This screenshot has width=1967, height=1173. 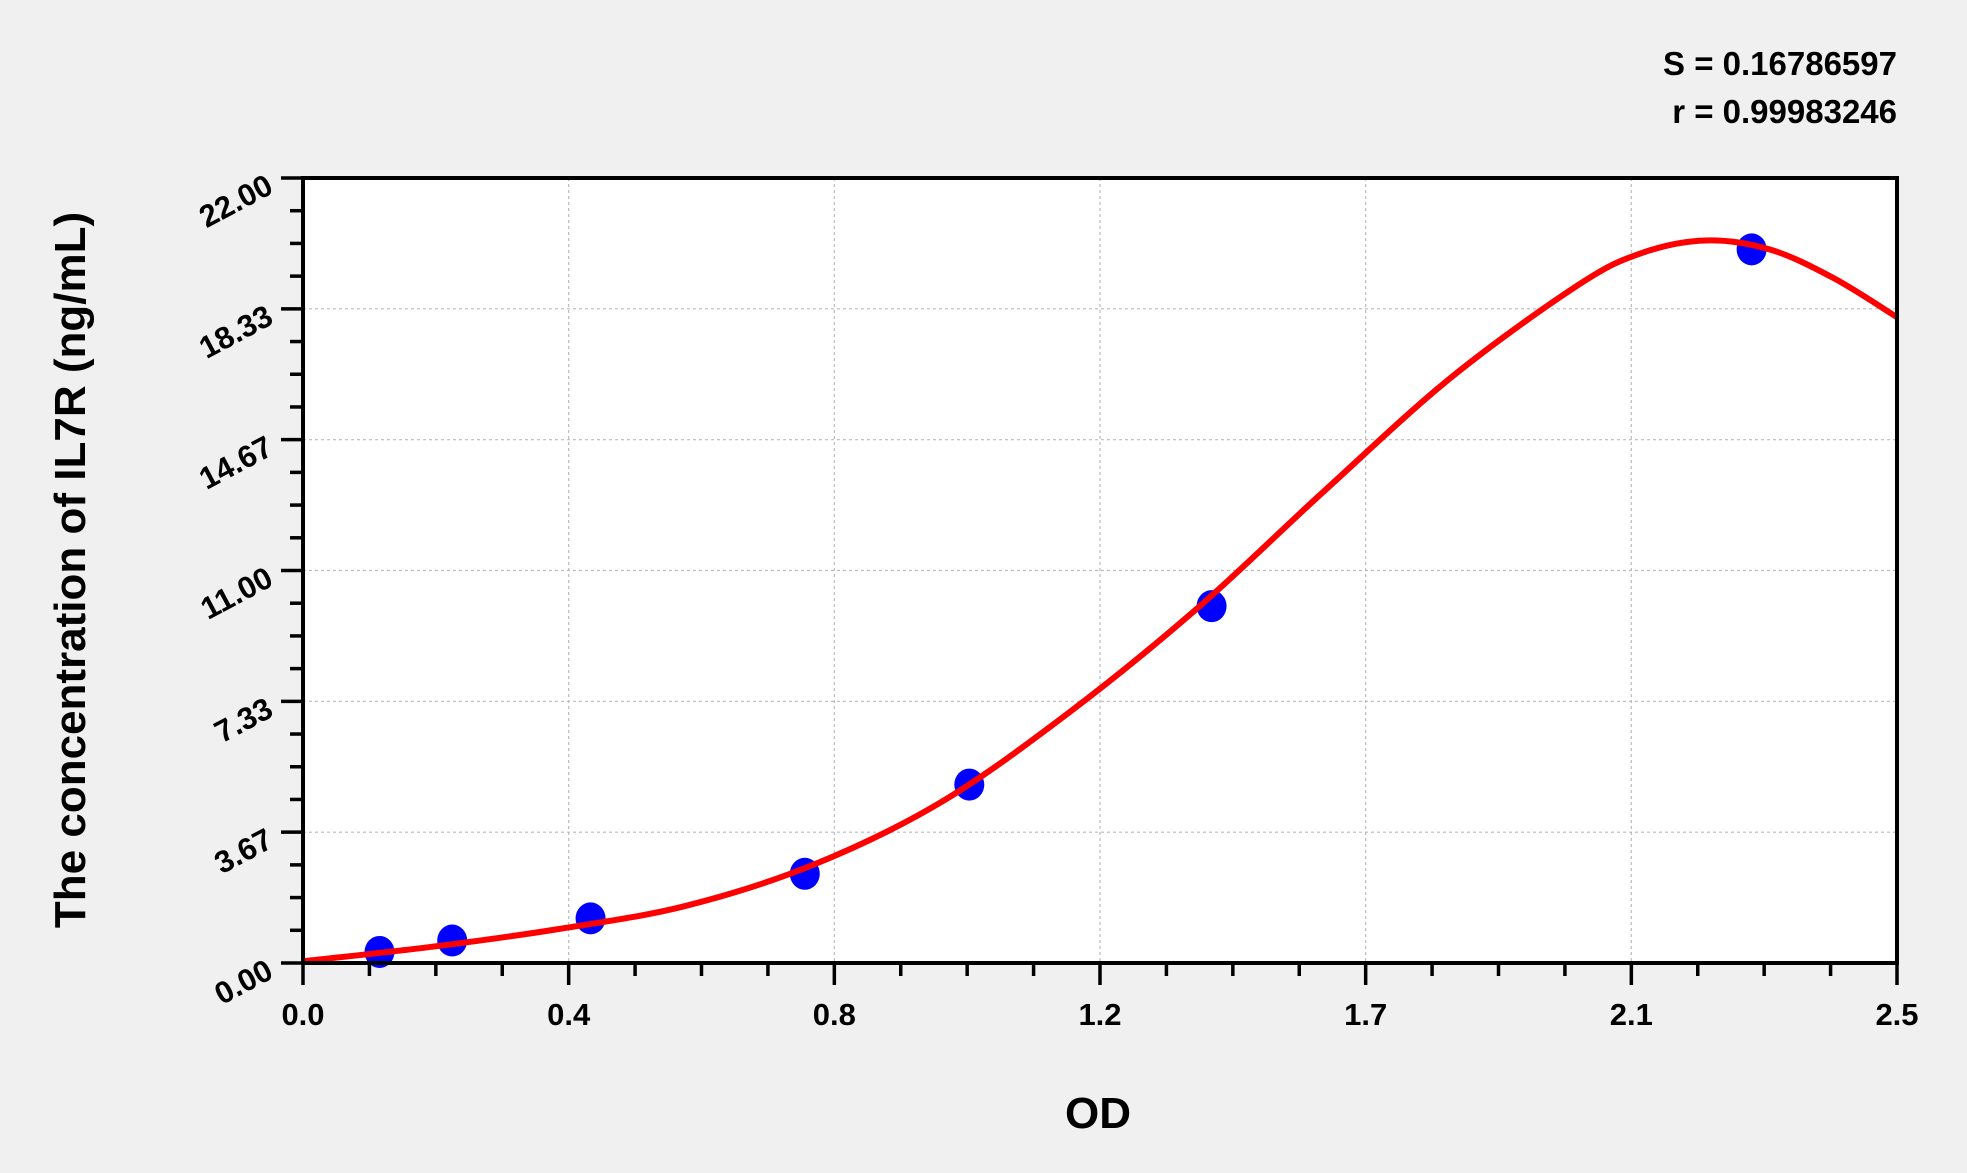 I want to click on x-tick-label: 0.4, so click(x=569, y=1014).